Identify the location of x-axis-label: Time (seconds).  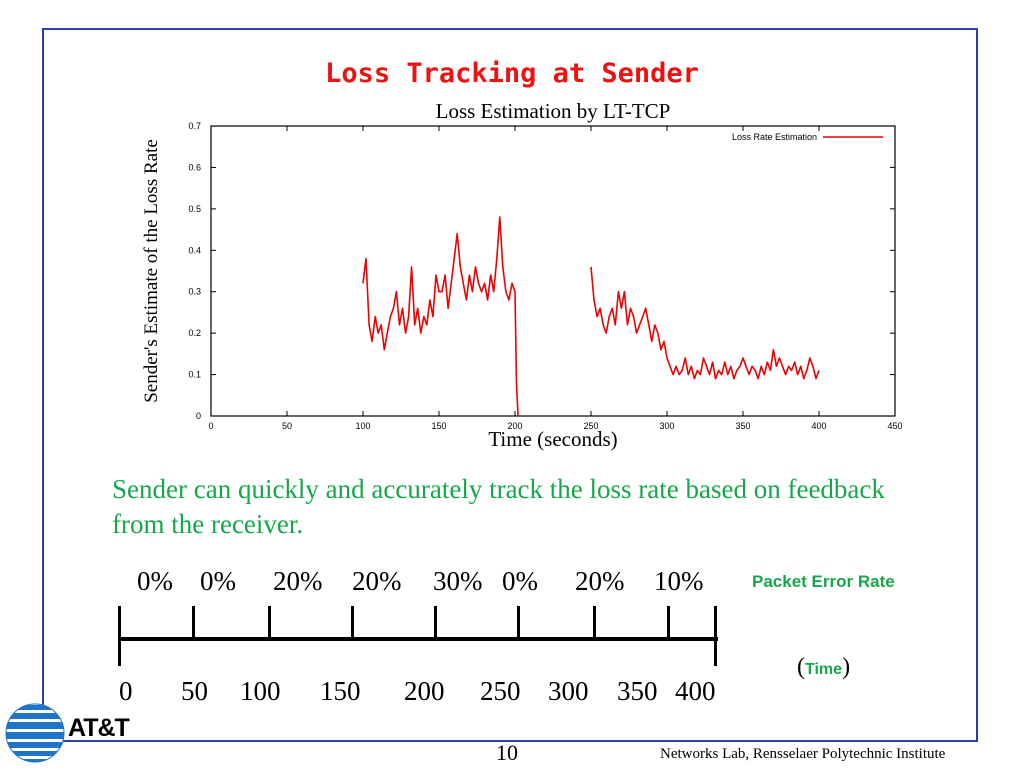
(552, 439).